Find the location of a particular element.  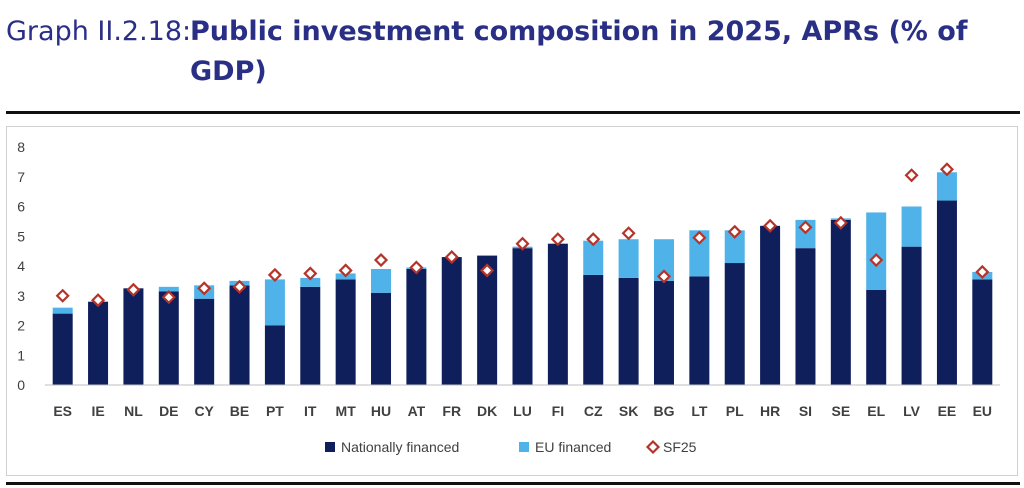

sf25-marker-de is located at coordinates (168, 297).